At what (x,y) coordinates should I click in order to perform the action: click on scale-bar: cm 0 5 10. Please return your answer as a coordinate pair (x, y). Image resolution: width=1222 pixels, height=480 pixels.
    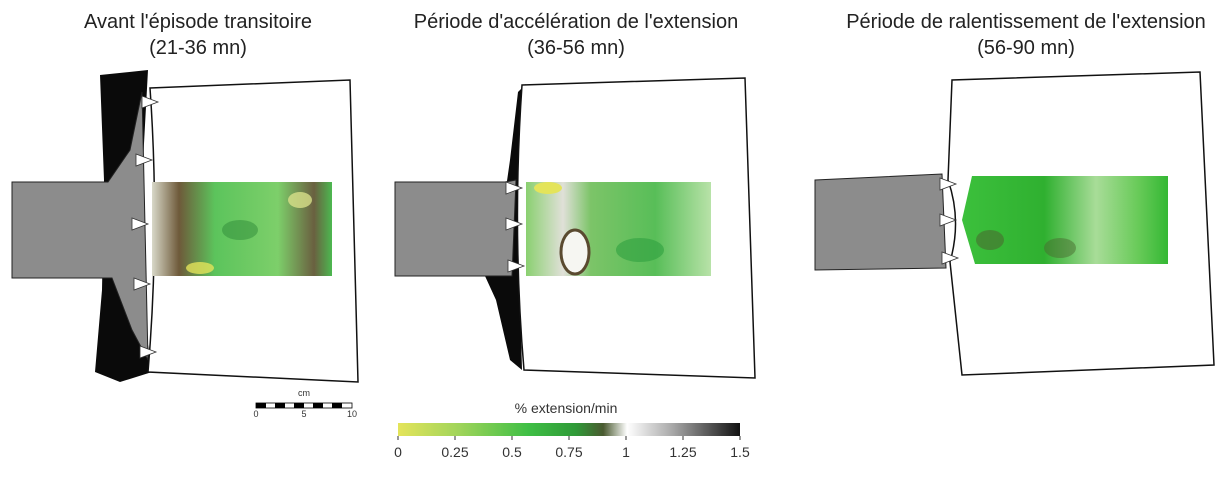
    Looking at the image, I should click on (305, 403).